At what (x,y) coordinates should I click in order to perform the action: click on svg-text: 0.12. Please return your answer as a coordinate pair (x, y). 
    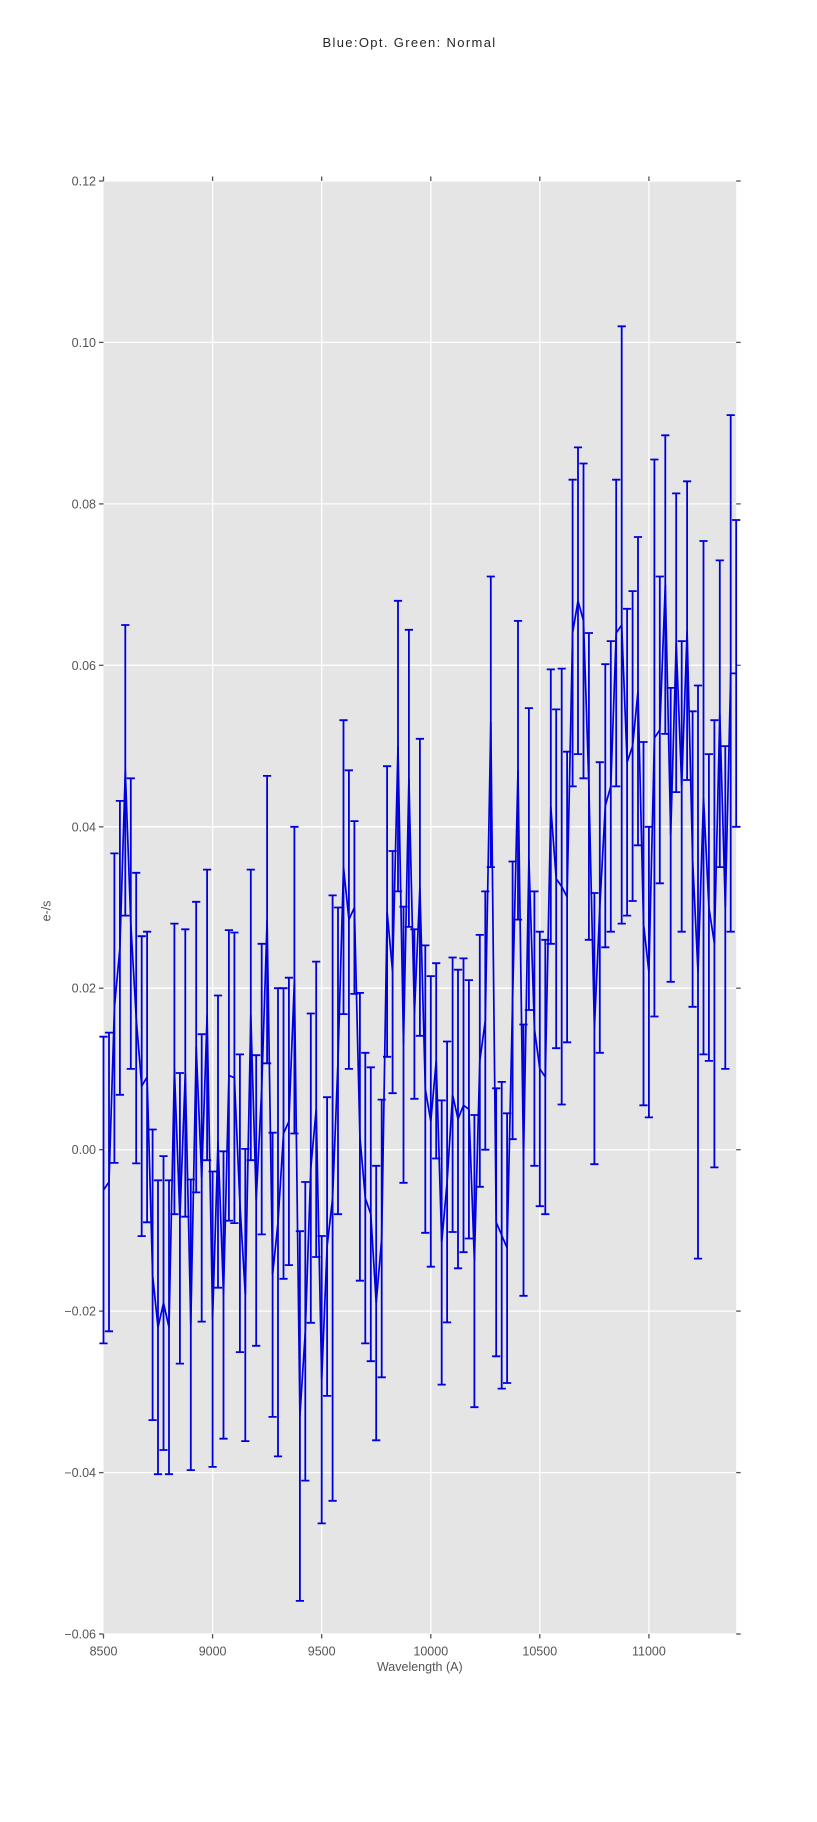
    Looking at the image, I should click on (84, 182).